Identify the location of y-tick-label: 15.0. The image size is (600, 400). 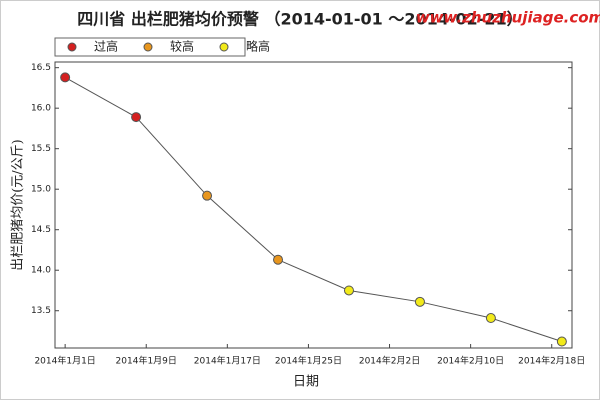
(41, 190).